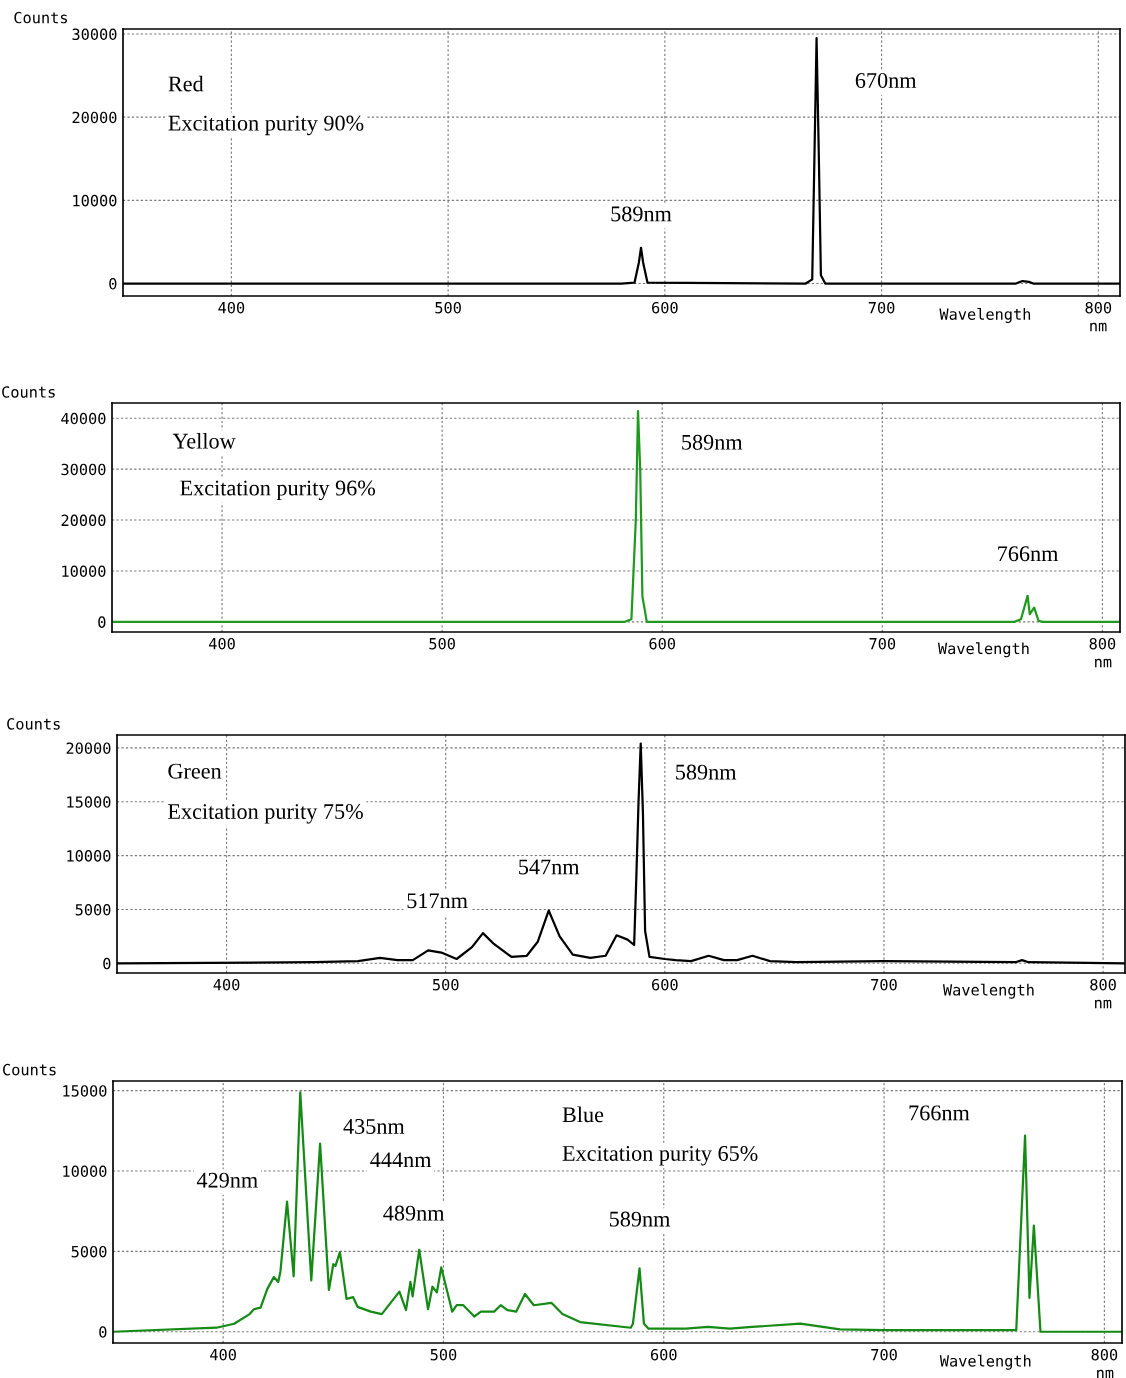  What do you see at coordinates (660, 1155) in the screenshot?
I see `text: Excitation purity 65%` at bounding box center [660, 1155].